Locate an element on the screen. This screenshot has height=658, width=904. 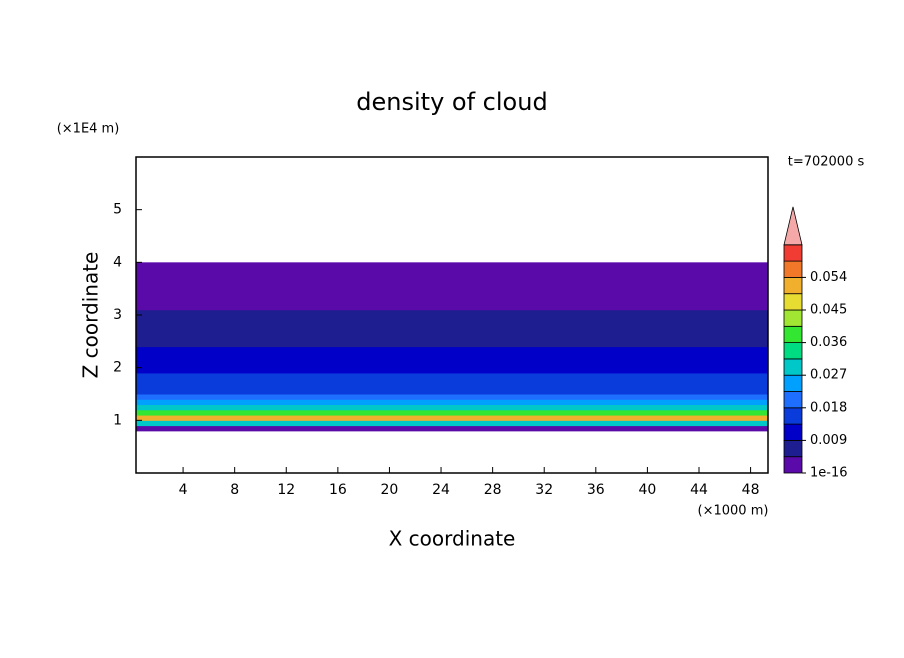
colorbar-label: 0.018 is located at coordinates (828, 407).